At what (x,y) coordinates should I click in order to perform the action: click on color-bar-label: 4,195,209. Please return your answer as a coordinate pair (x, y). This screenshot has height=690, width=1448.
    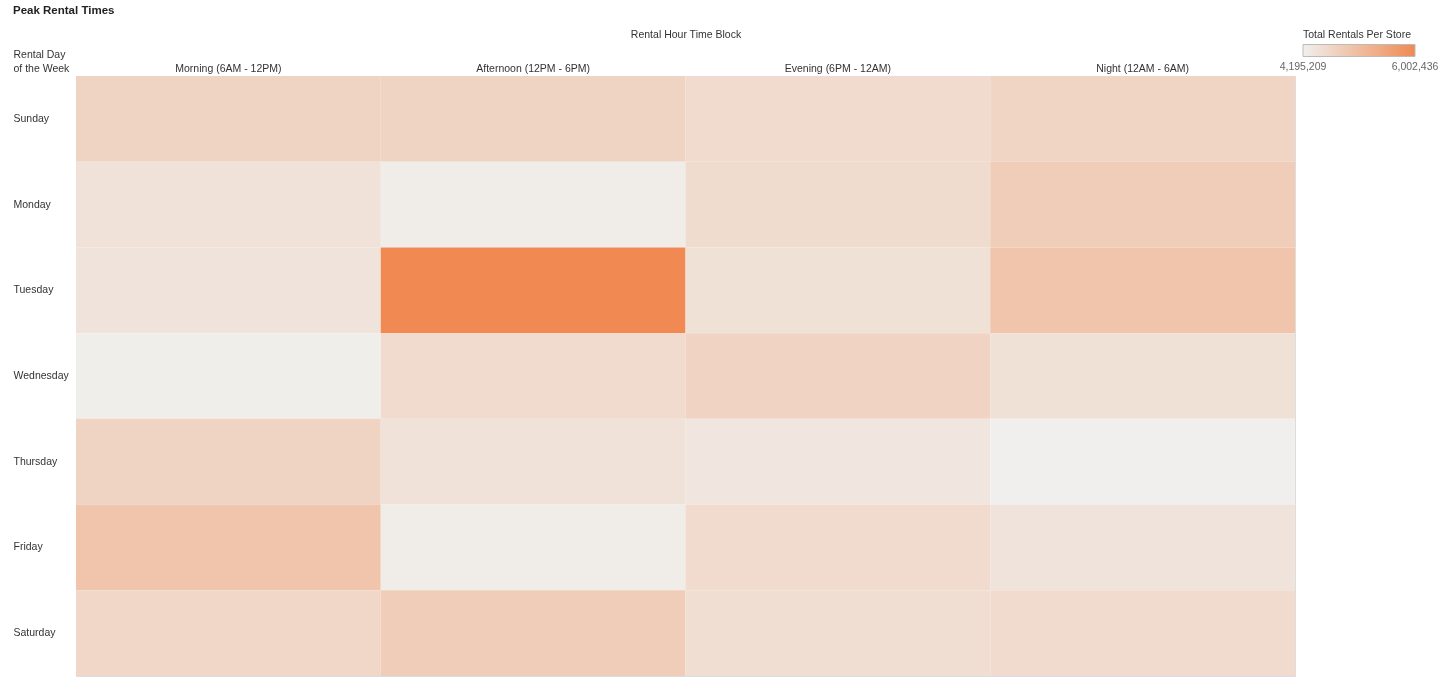
    Looking at the image, I should click on (1303, 65).